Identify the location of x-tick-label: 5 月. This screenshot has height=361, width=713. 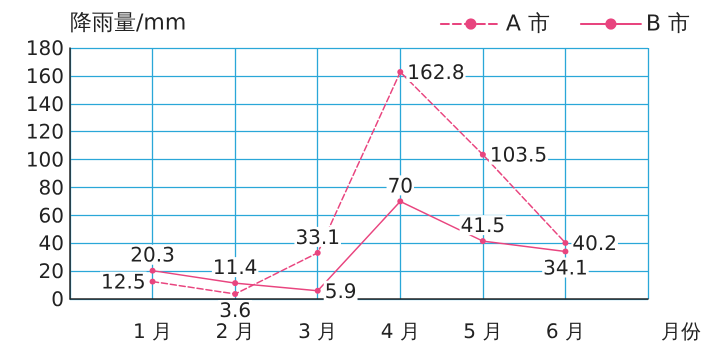
(482, 331).